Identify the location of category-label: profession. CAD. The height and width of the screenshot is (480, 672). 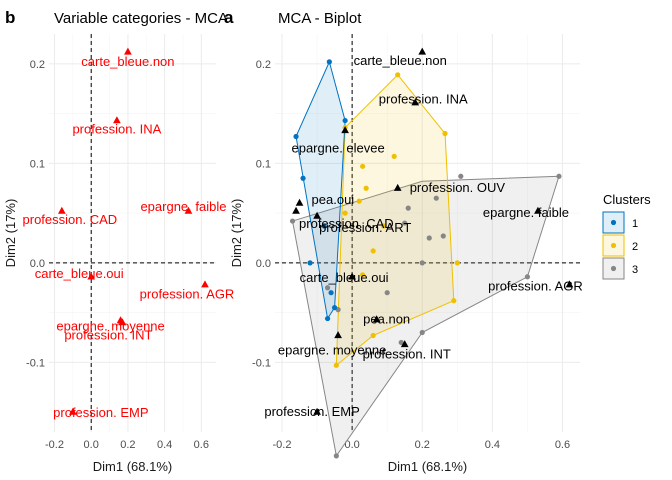
(346, 223).